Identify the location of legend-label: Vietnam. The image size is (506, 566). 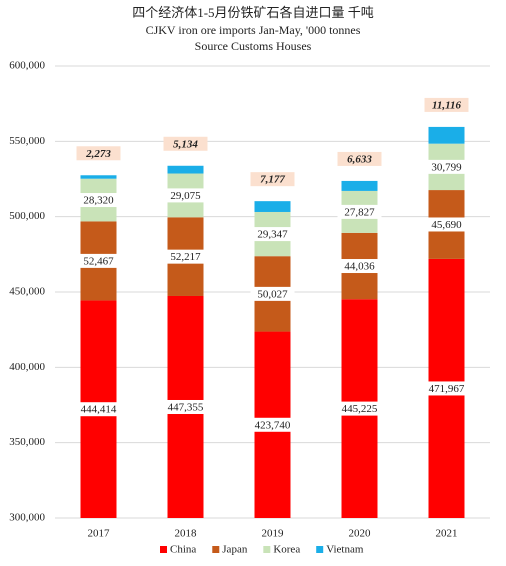
(345, 550).